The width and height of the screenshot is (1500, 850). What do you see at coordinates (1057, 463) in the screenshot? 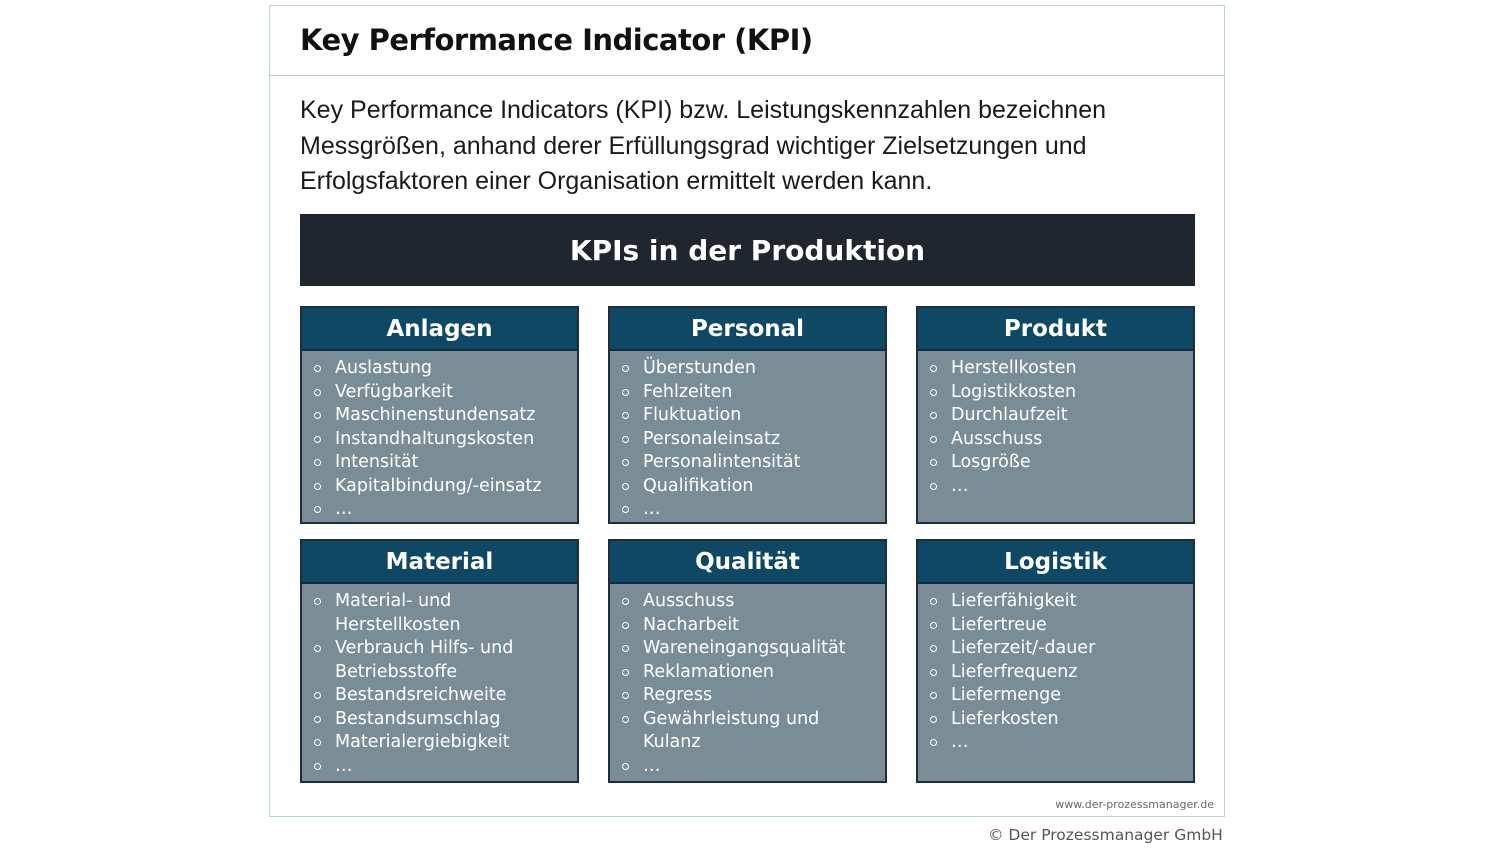
I see `list-item: Losgröße` at bounding box center [1057, 463].